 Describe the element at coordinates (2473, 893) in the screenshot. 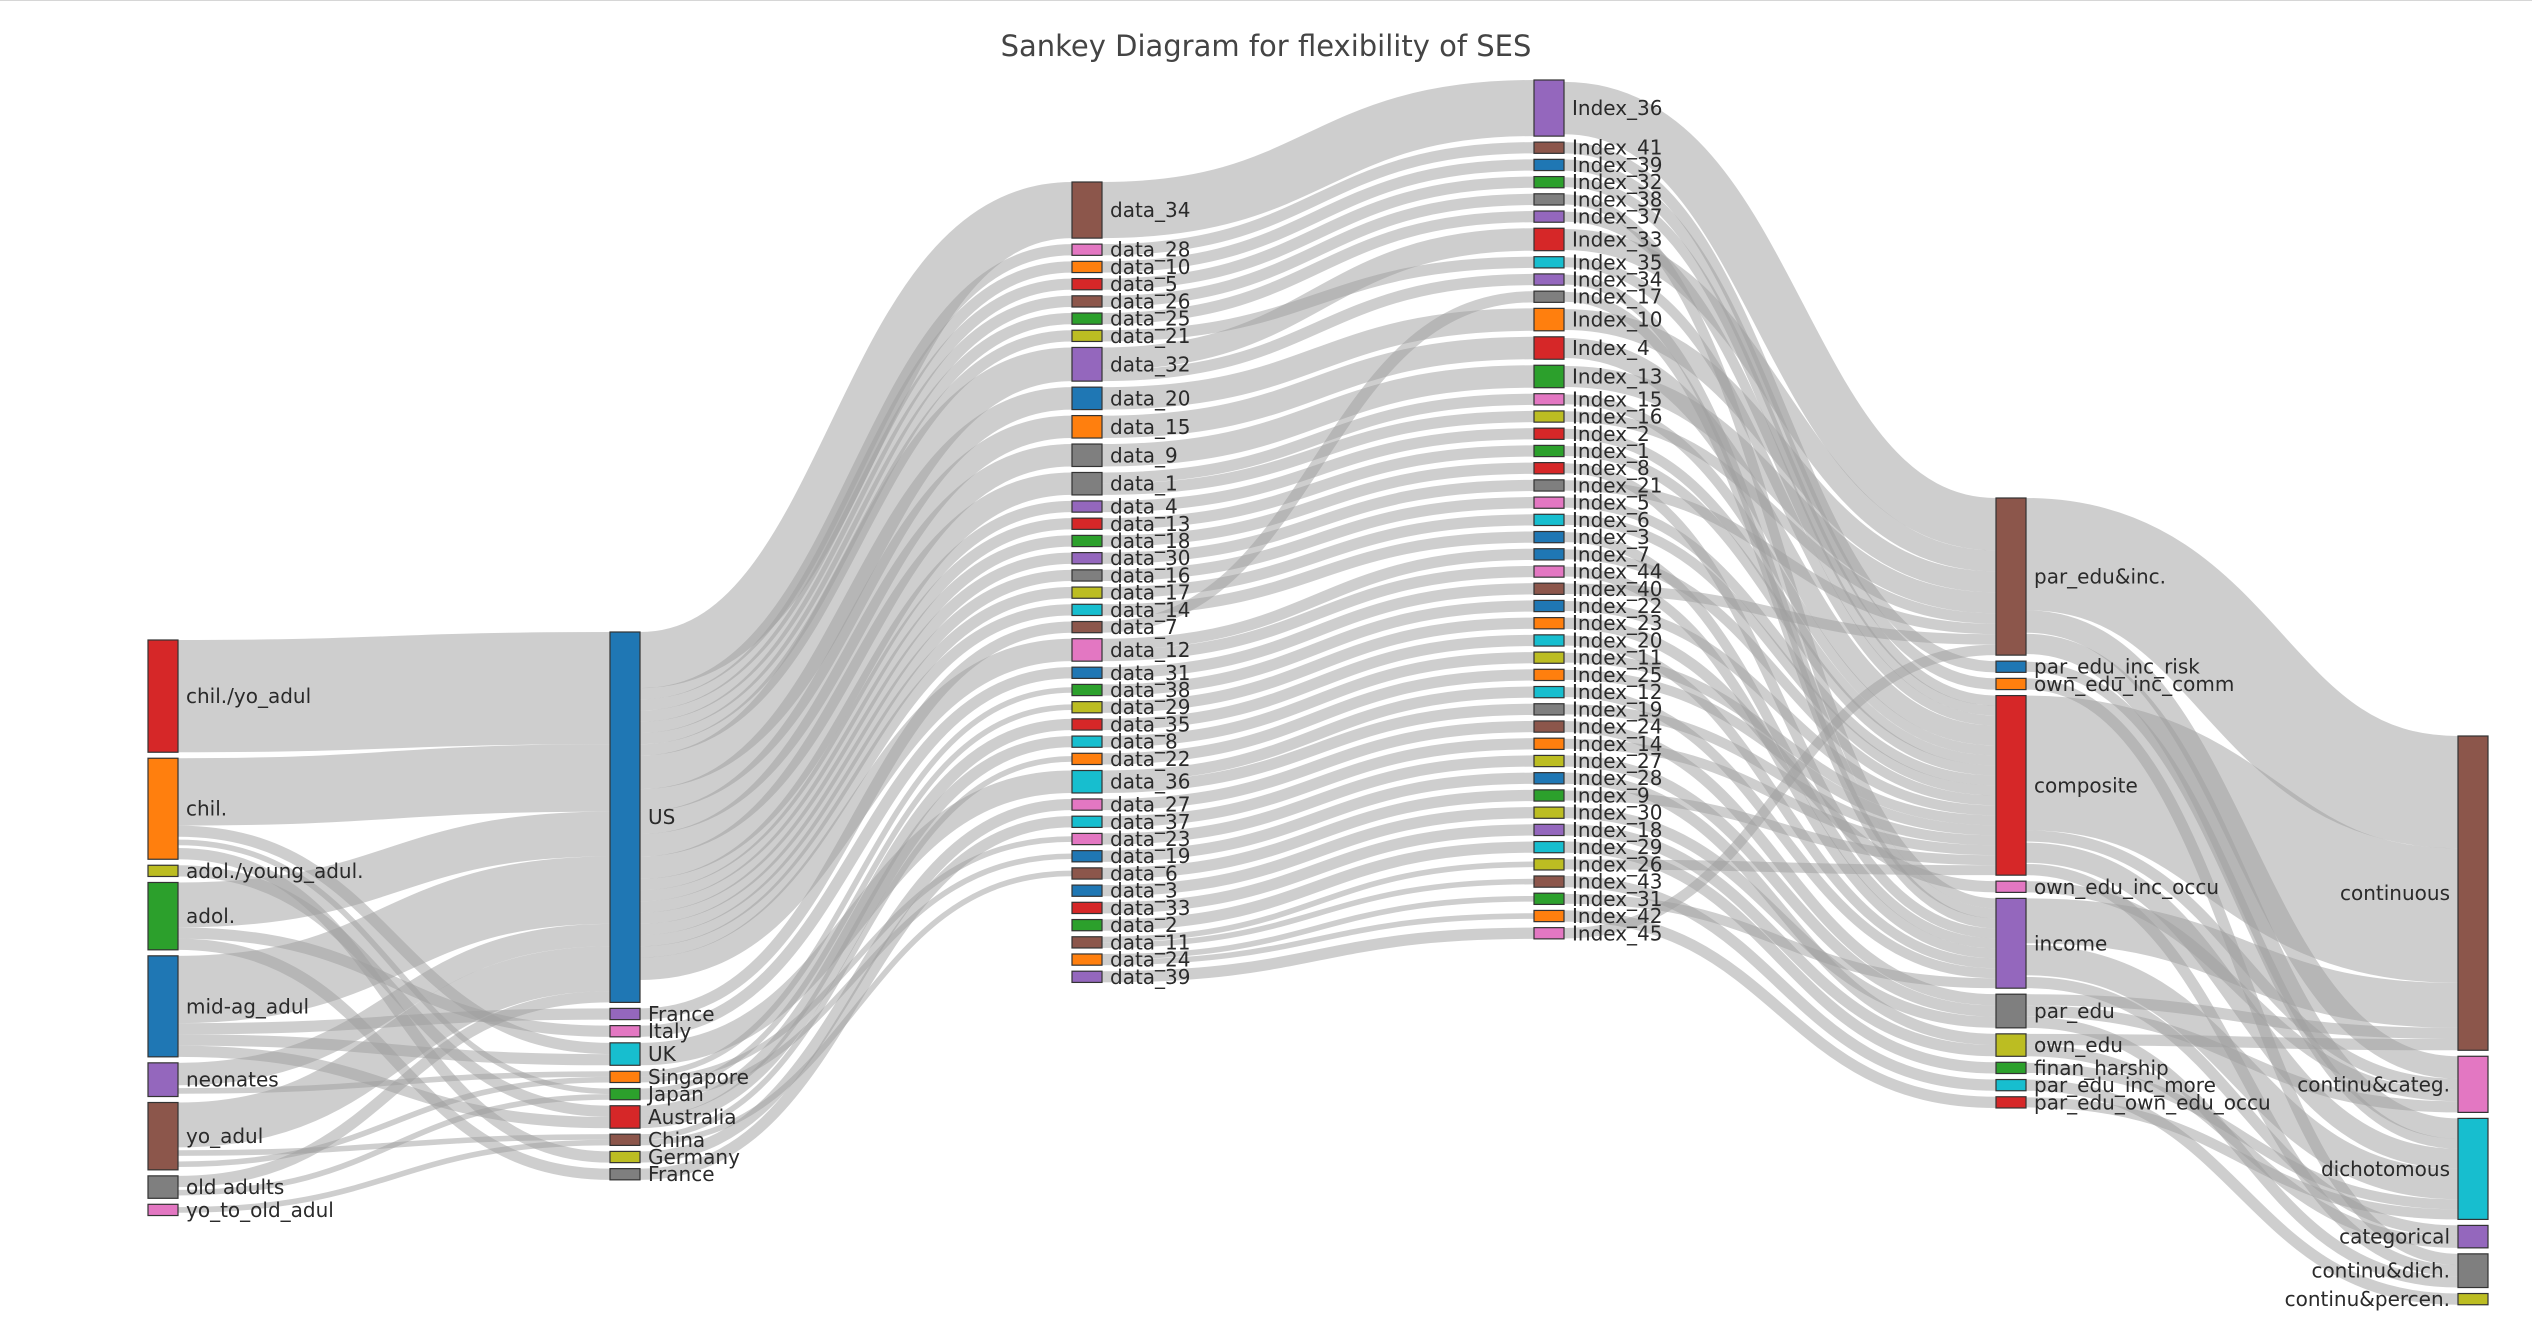

I see `node-bar-continuous` at that location.